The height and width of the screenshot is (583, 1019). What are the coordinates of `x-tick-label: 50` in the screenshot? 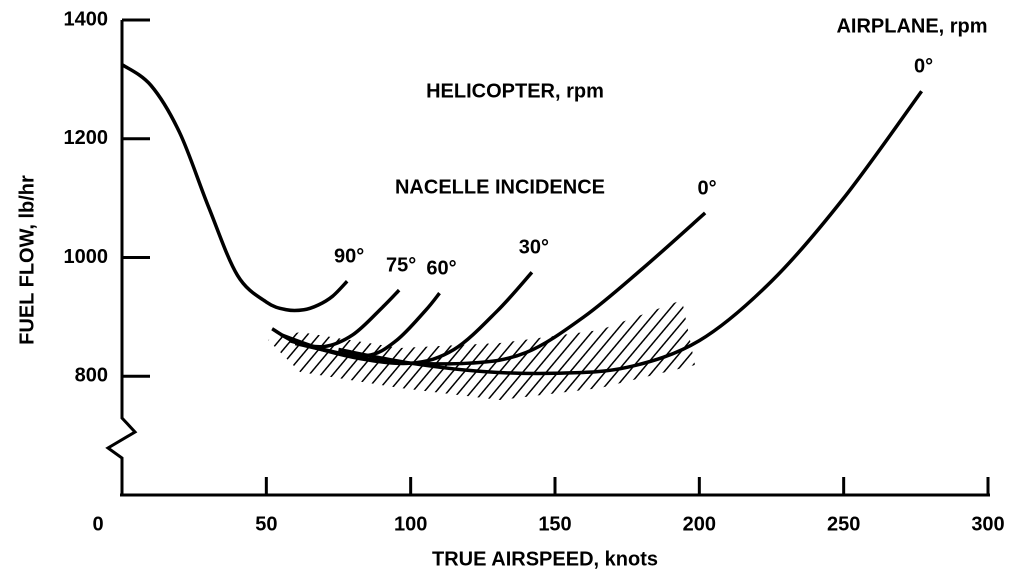 It's located at (266, 524).